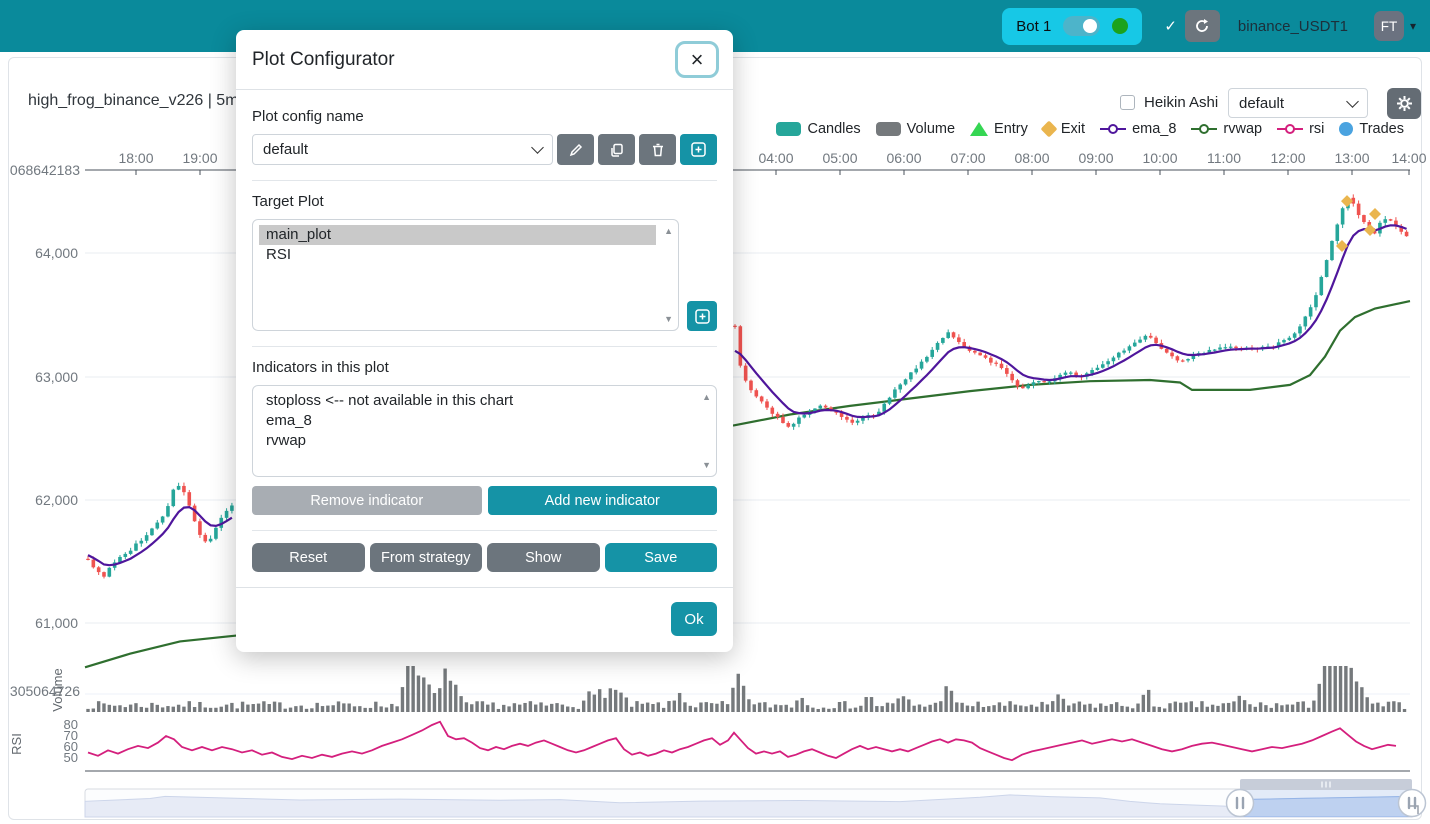  I want to click on legend-item-entry: Entry, so click(999, 129).